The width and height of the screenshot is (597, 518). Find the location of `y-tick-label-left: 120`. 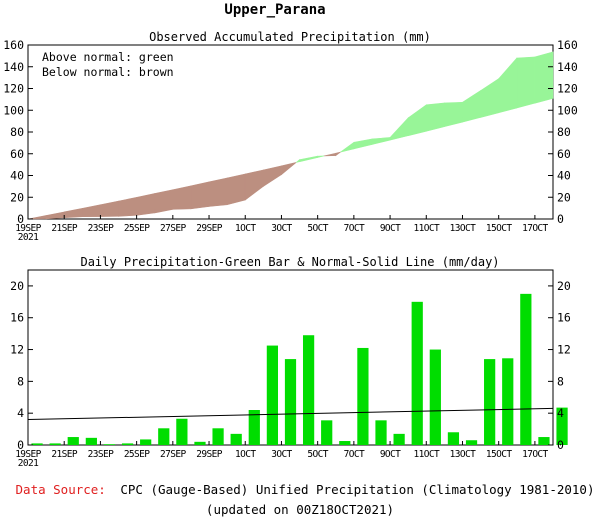

y-tick-label-left: 120 is located at coordinates (13, 89).